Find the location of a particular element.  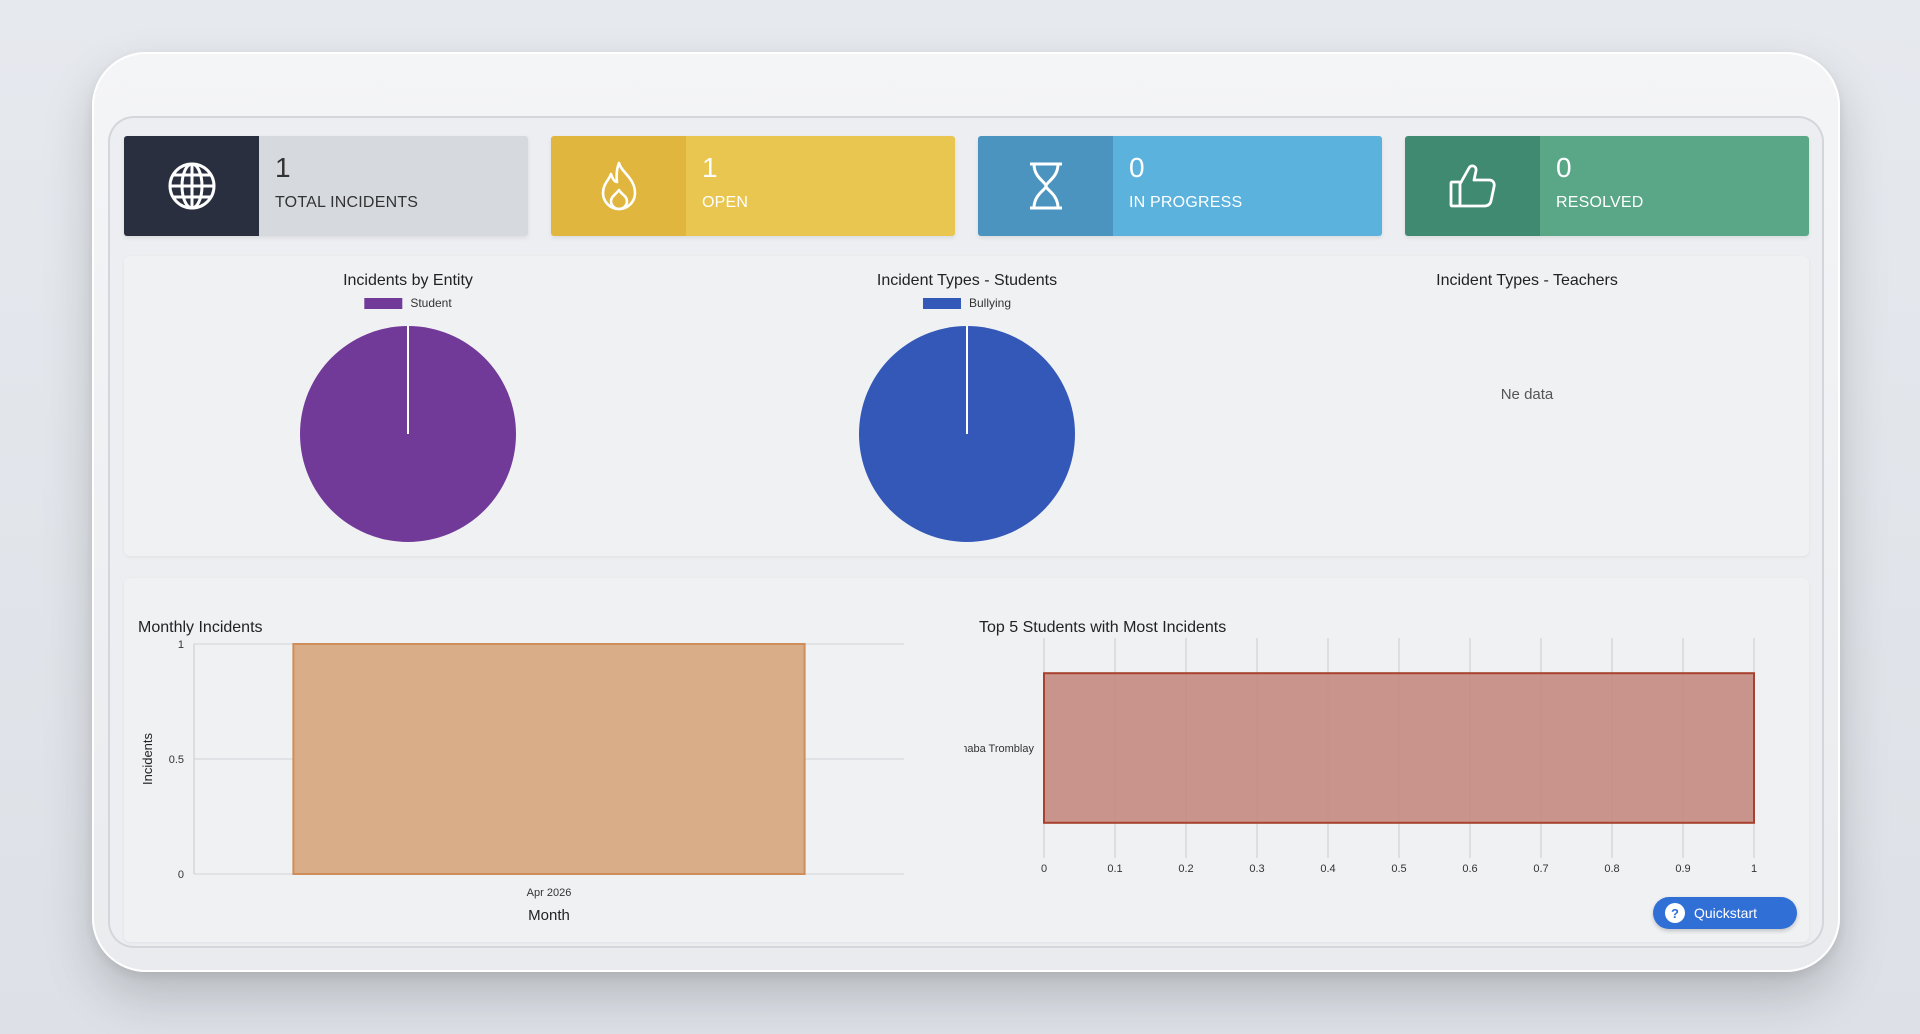

x-tick-label: 0.6 is located at coordinates (1469, 869).